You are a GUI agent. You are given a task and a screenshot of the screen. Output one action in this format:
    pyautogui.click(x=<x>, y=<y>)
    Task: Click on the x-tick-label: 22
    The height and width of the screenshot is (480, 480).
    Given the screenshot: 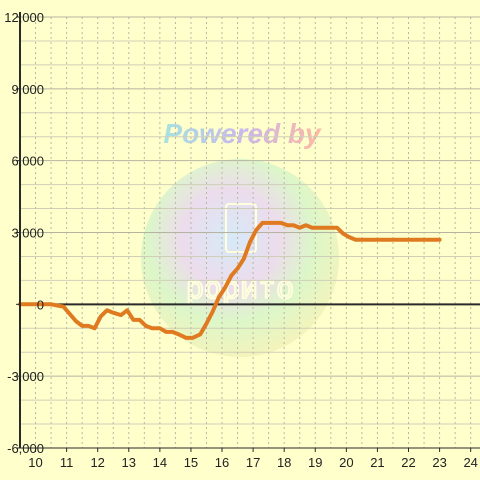 What is the action you would take?
    pyautogui.click(x=408, y=462)
    